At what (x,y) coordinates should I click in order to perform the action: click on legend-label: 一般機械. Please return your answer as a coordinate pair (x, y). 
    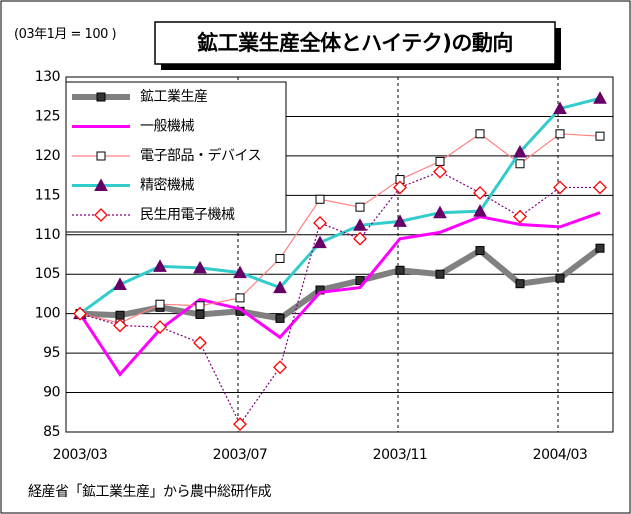
    Looking at the image, I should click on (167, 127).